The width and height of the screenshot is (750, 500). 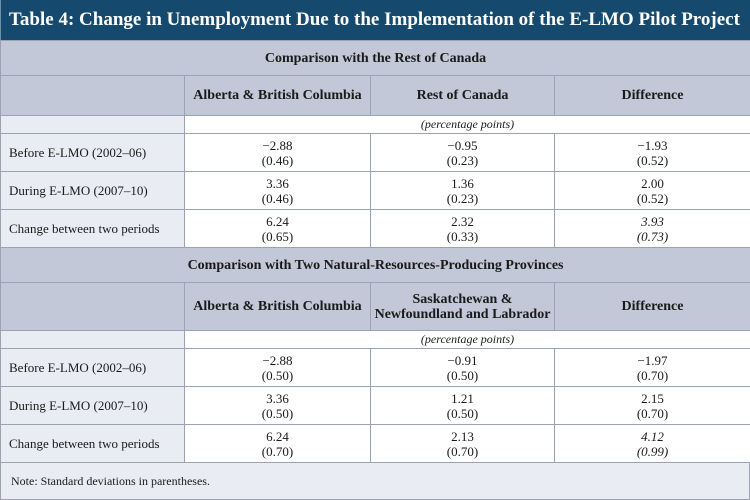 I want to click on section-heading-row: Comparison with the Rest of Canada, so click(x=375, y=58).